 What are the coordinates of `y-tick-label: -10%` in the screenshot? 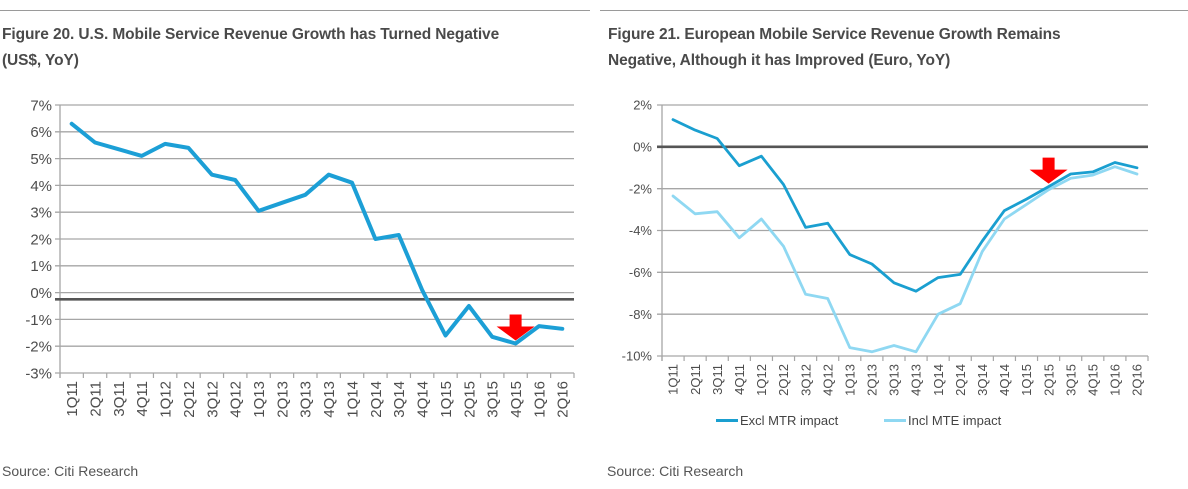 It's located at (637, 356).